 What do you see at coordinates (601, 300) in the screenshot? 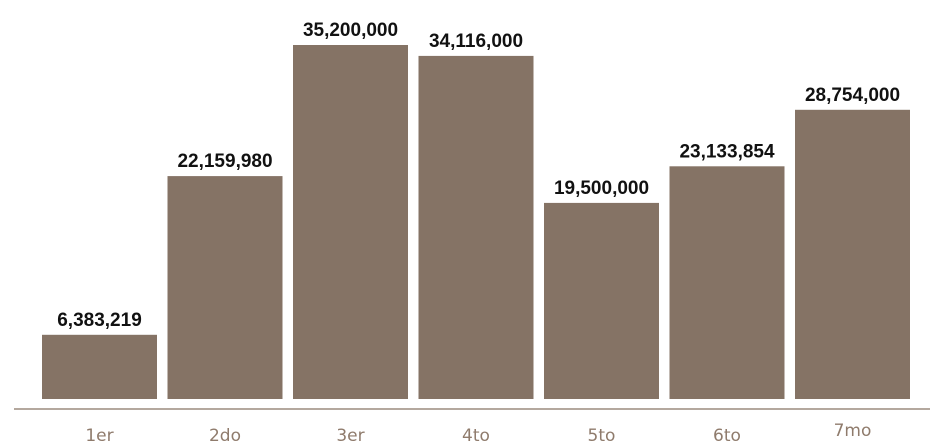
I see `bar-5to` at bounding box center [601, 300].